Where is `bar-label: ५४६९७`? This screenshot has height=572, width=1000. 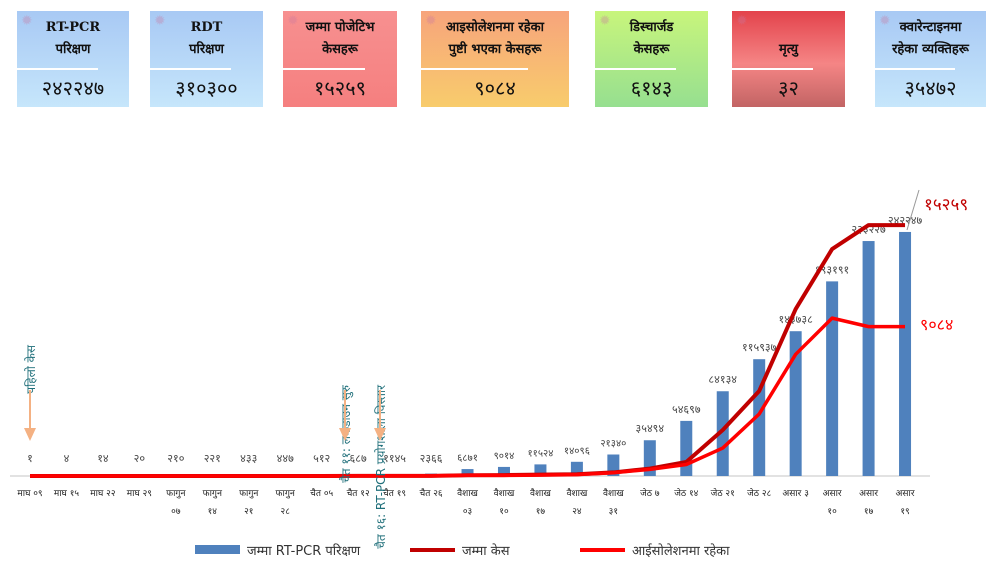 bar-label: ५४६९७ is located at coordinates (686, 409).